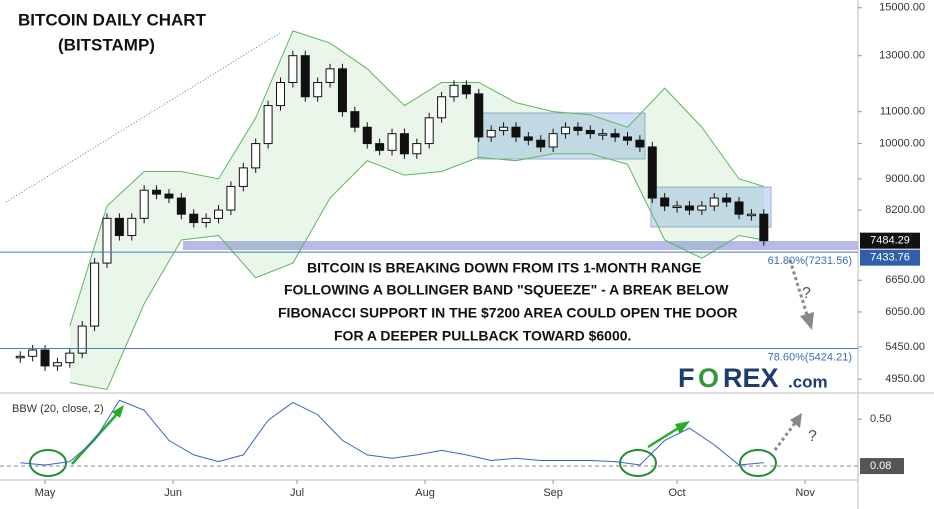  I want to click on annotation: FOR A DEEPER PULLBACK TOWARD $6000., so click(482, 336).